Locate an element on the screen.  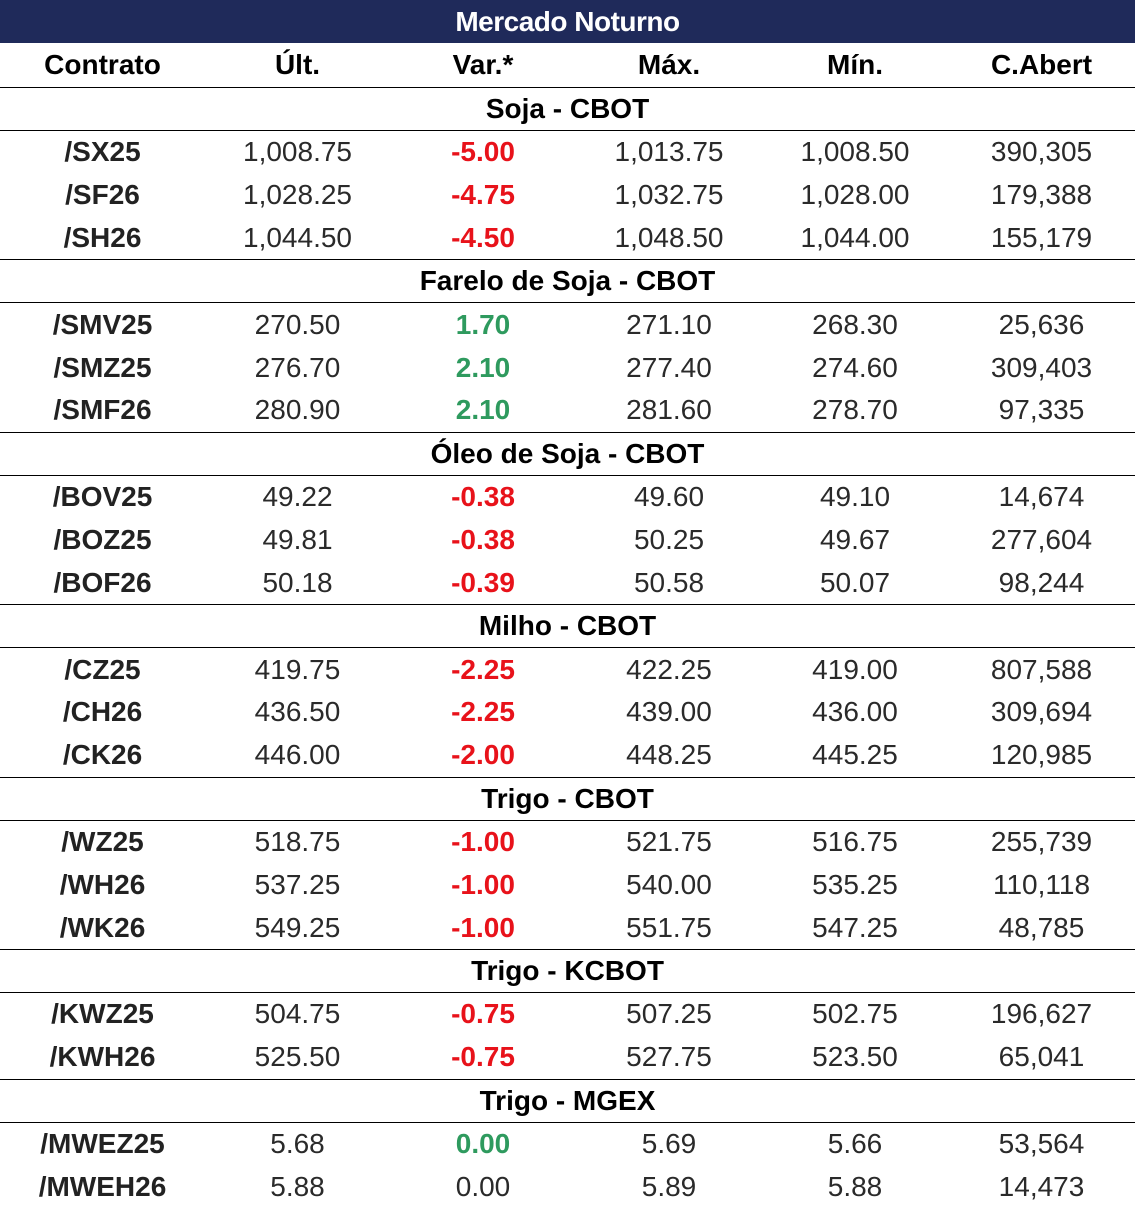
change-cell: -5.00 is located at coordinates (483, 152).